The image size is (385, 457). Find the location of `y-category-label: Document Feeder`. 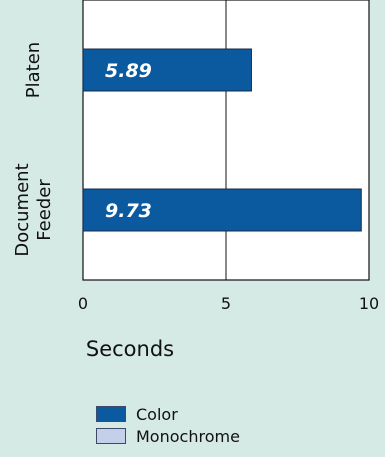

y-category-label: Document Feeder is located at coordinates (33, 209).